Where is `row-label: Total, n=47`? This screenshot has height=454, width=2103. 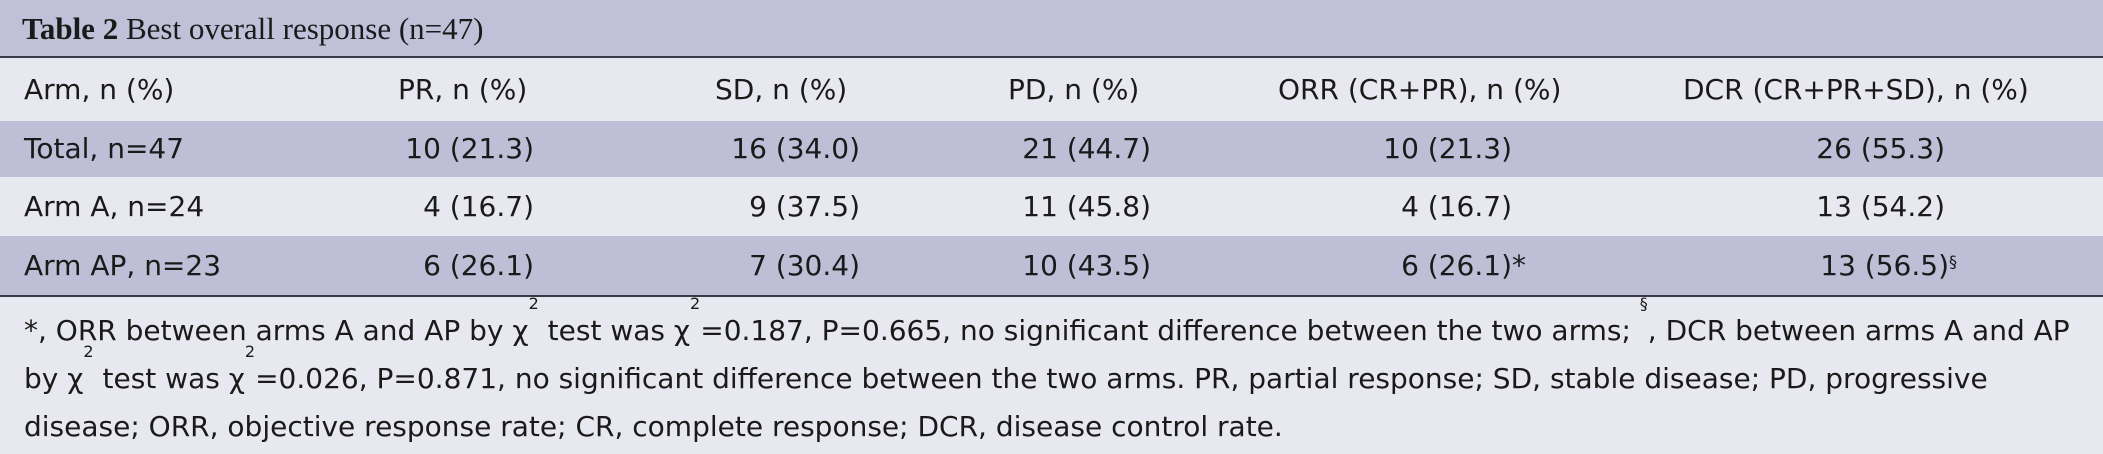 row-label: Total, n=47 is located at coordinates (104, 149).